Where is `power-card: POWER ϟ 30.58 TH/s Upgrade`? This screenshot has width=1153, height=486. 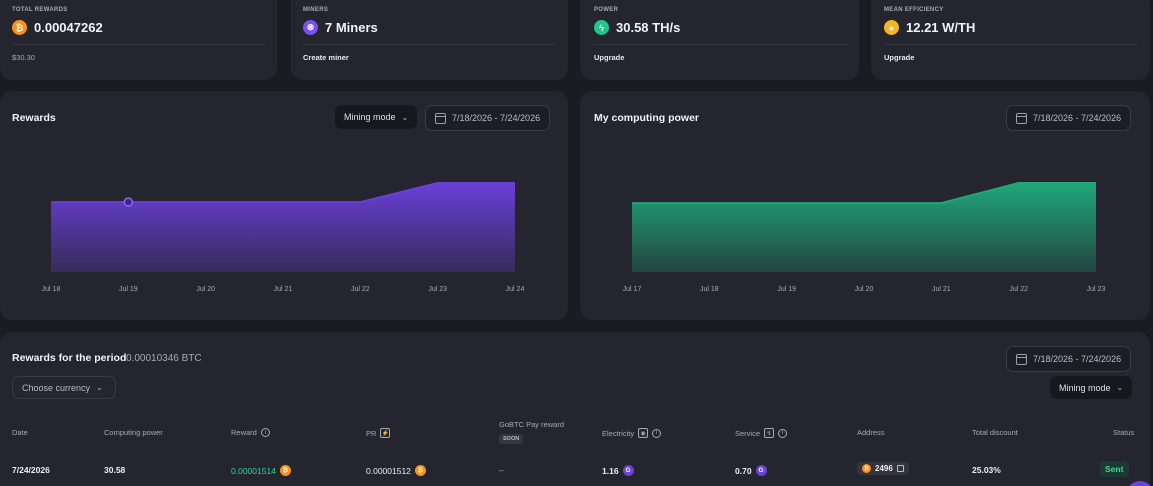 power-card: POWER ϟ 30.58 TH/s Upgrade is located at coordinates (719, 40).